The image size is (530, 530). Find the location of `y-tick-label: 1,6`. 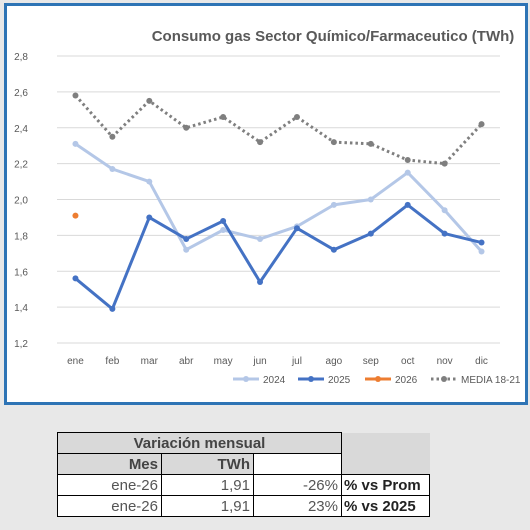

y-tick-label: 1,6 is located at coordinates (21, 272).